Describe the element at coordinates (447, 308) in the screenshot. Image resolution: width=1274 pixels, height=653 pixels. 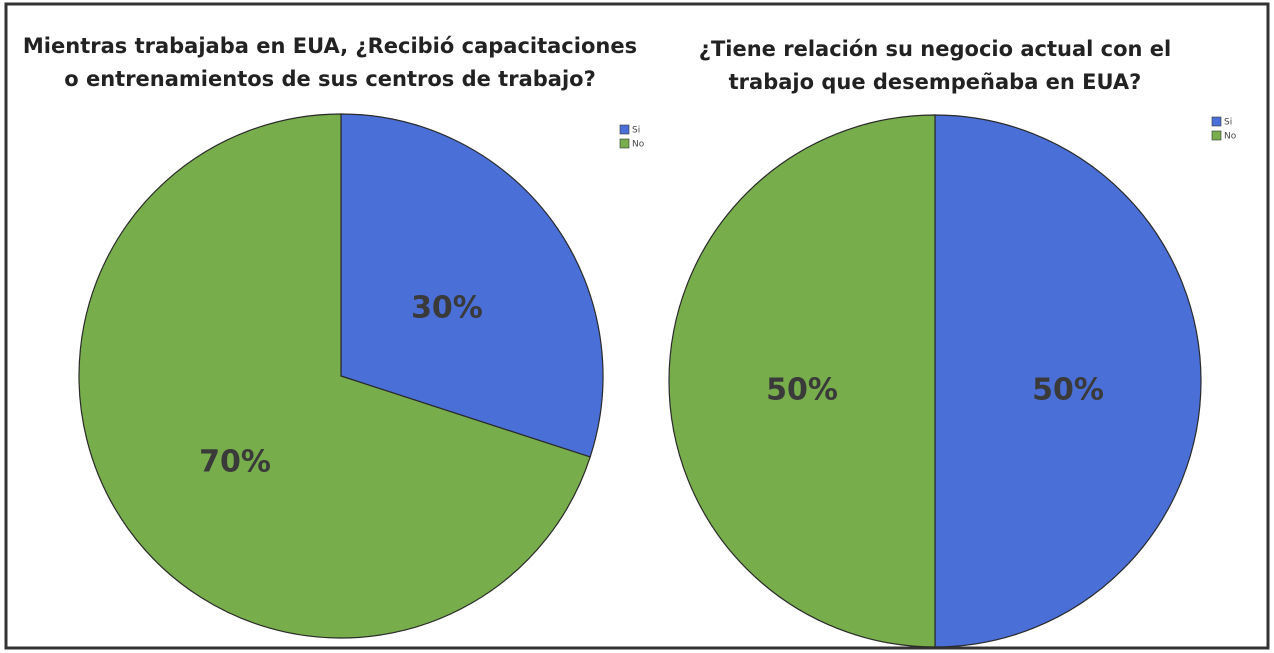
I see `data-label: 30%` at that location.